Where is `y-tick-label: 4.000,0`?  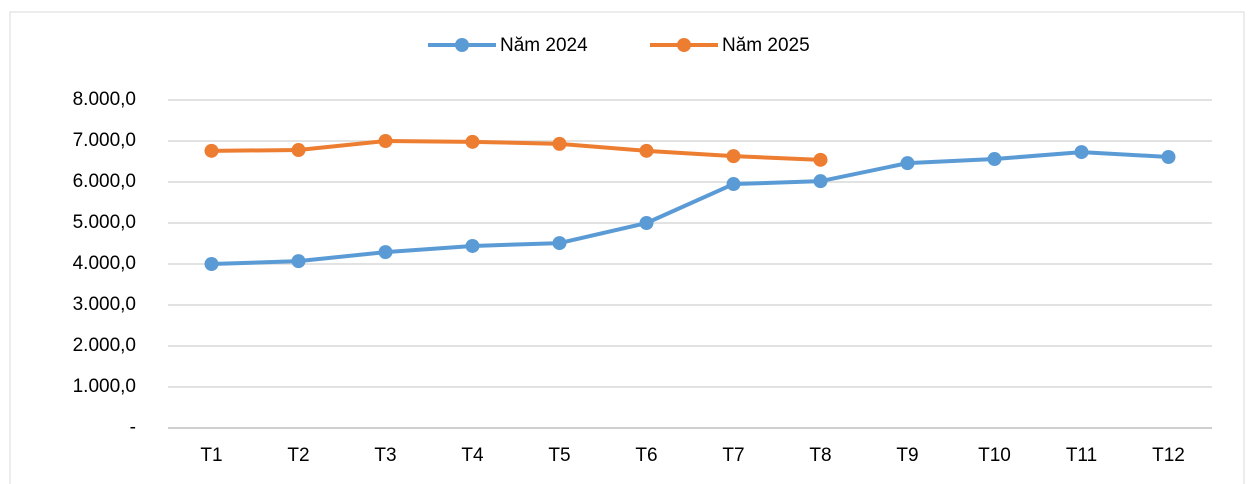
y-tick-label: 4.000,0 is located at coordinates (104, 263).